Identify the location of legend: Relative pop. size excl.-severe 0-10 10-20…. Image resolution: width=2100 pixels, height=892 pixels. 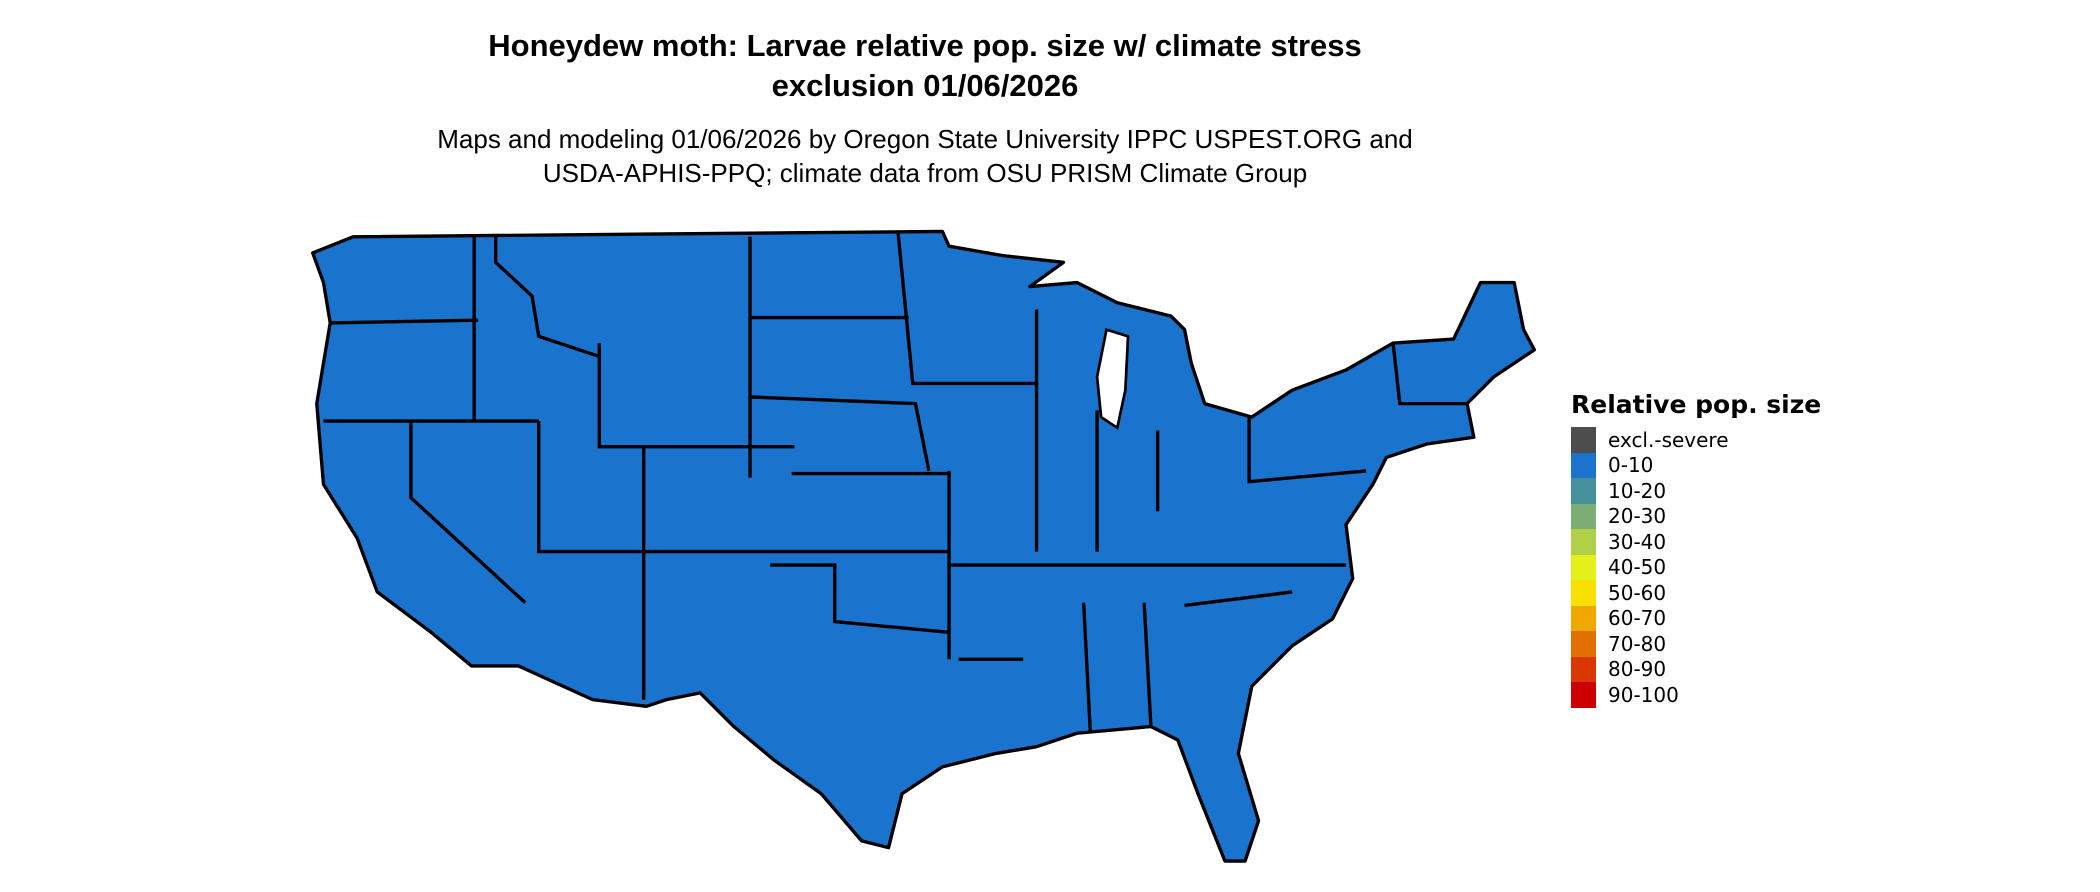
(1696, 549).